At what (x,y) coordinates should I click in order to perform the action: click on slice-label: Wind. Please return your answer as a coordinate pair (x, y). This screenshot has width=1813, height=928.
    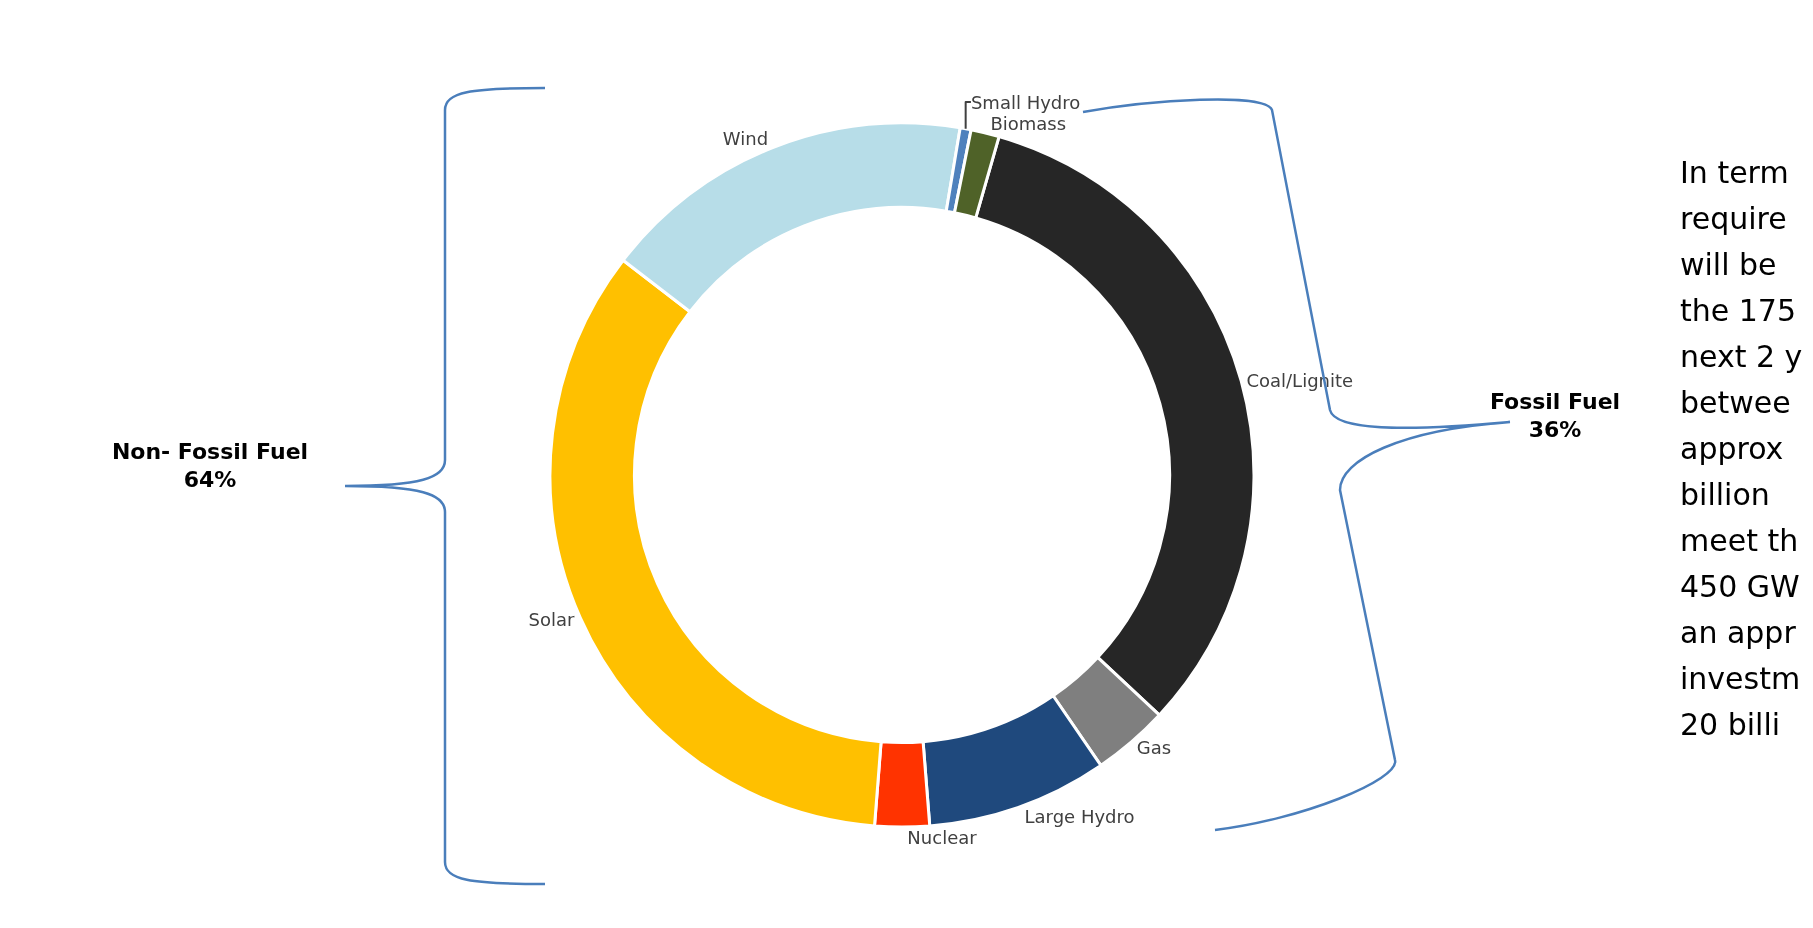
    Looking at the image, I should click on (745, 138).